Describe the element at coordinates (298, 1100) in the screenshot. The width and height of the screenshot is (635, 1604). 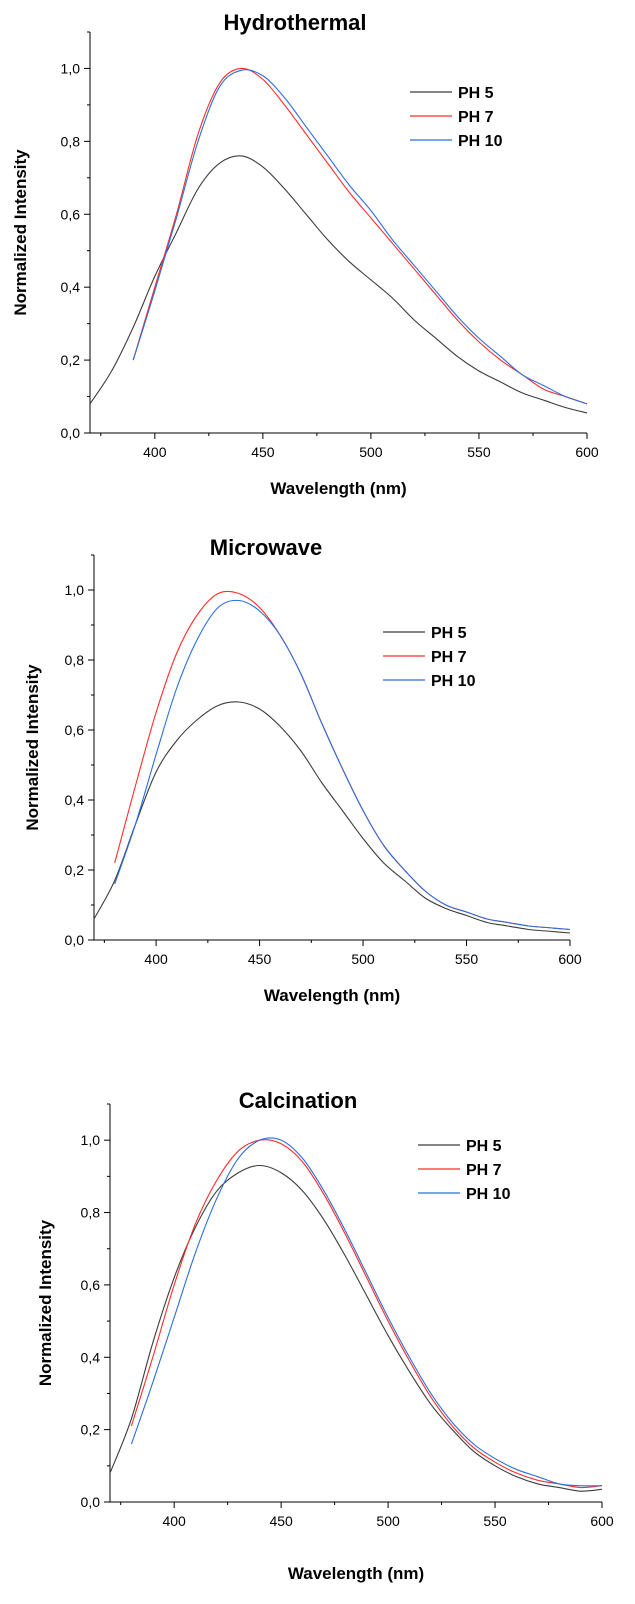
I see `chart-title: Calcination` at that location.